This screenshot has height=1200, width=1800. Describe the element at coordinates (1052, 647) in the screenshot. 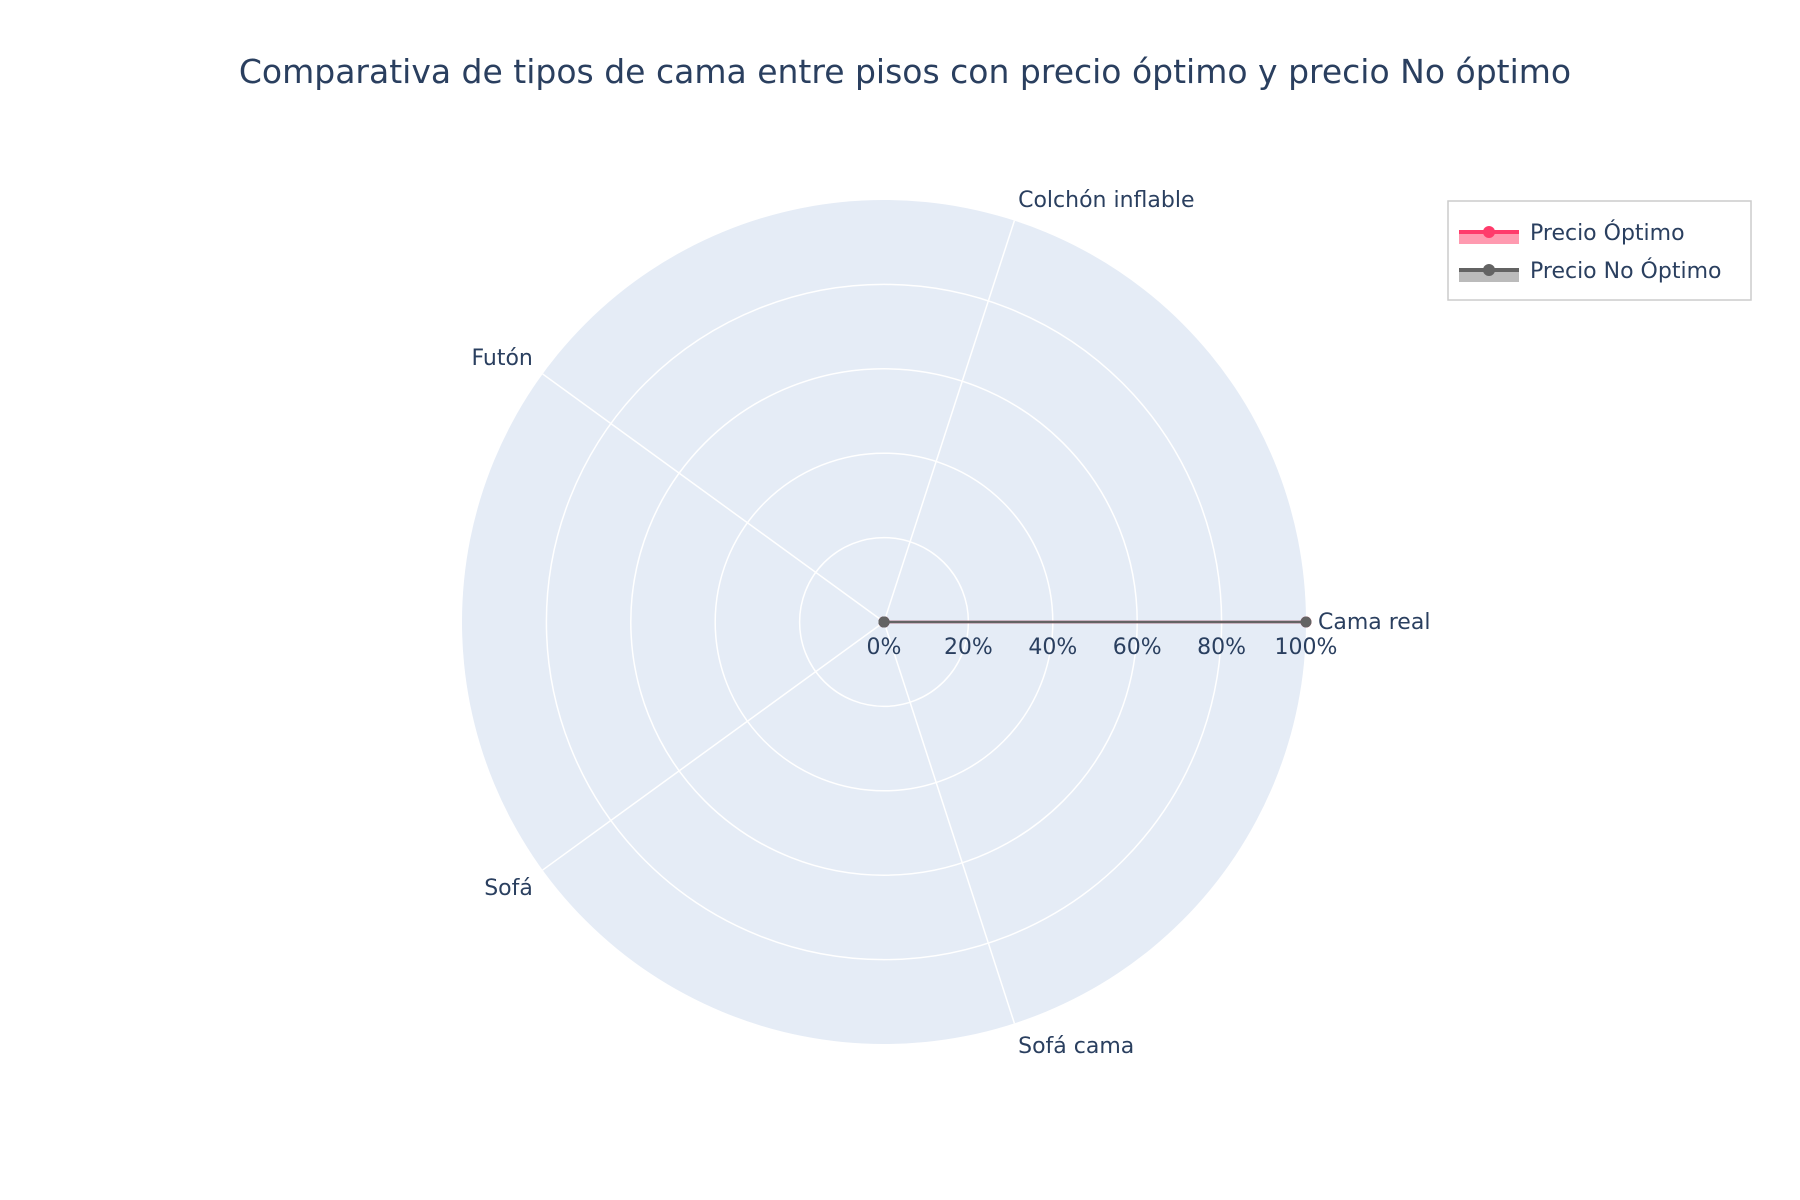

I see `radial-tick-2: 40%` at that location.